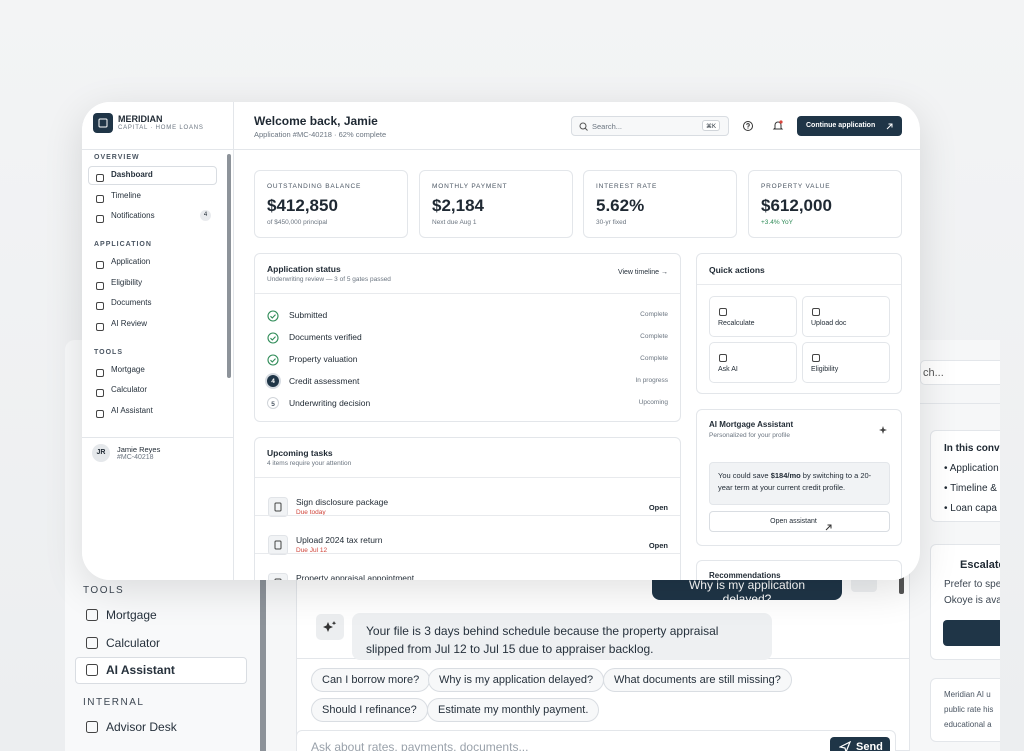  What do you see at coordinates (126, 195) in the screenshot?
I see `nav-item: Timeline` at bounding box center [126, 195].